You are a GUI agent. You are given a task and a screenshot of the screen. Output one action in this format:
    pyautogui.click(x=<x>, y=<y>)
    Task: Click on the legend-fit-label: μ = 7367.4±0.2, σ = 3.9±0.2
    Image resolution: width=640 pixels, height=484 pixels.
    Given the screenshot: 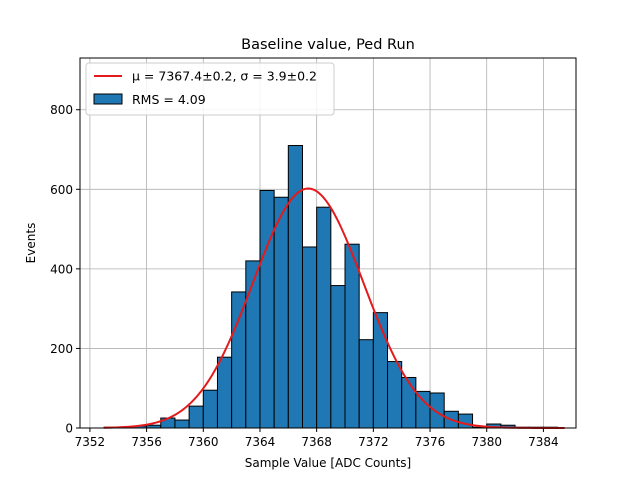 What is the action you would take?
    pyautogui.click(x=224, y=76)
    